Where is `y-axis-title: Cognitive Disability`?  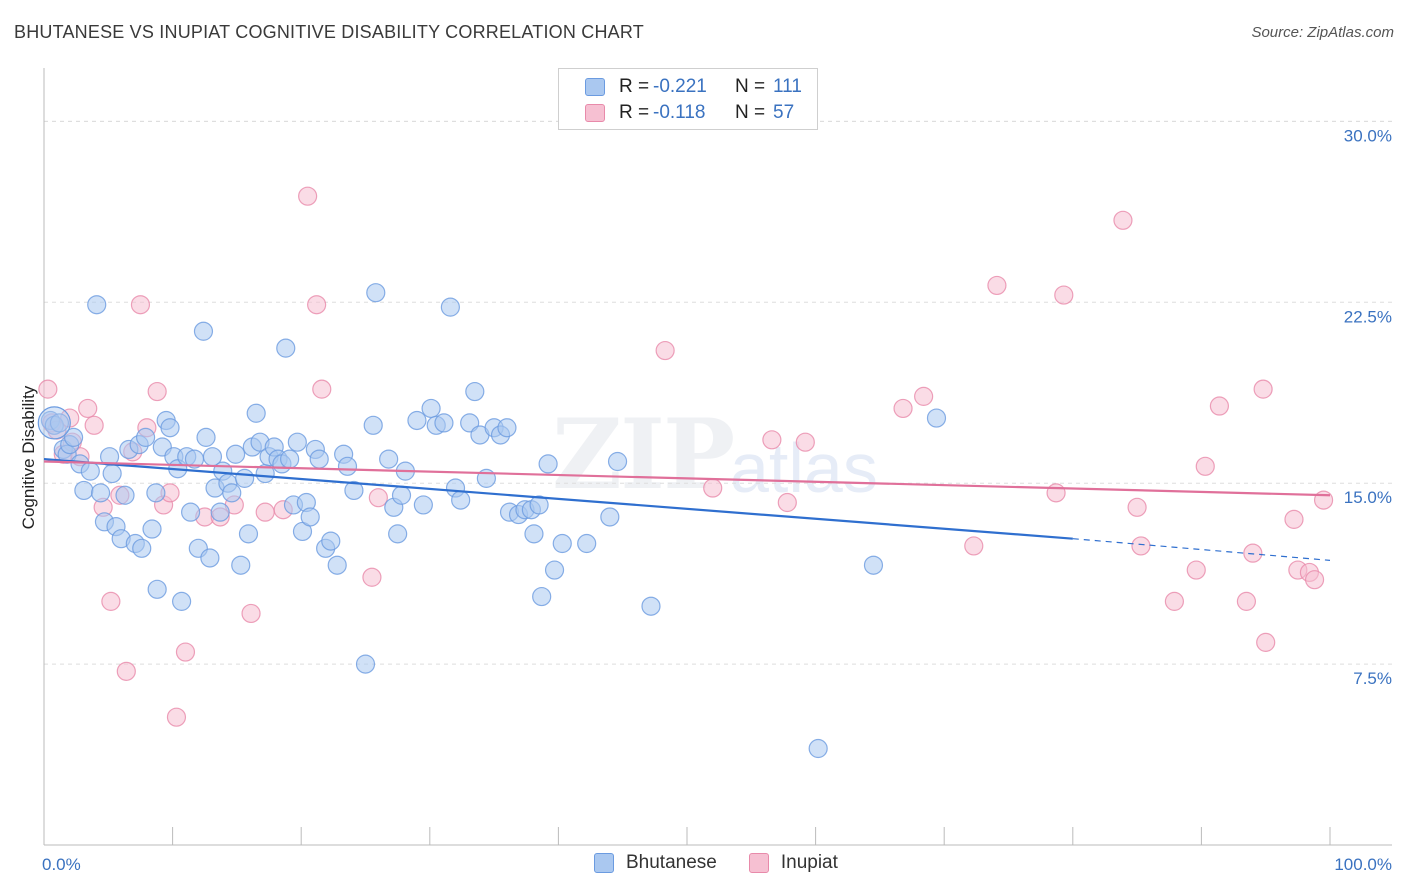 y-axis-title: Cognitive Disability is located at coordinates (28, 457).